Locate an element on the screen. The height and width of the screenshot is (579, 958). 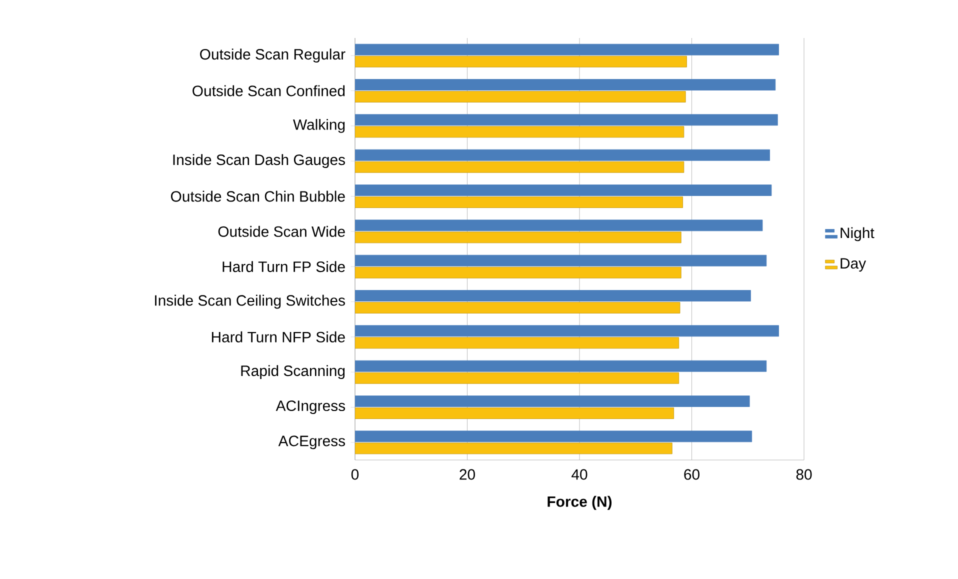
legend-label: Day is located at coordinates (853, 265).